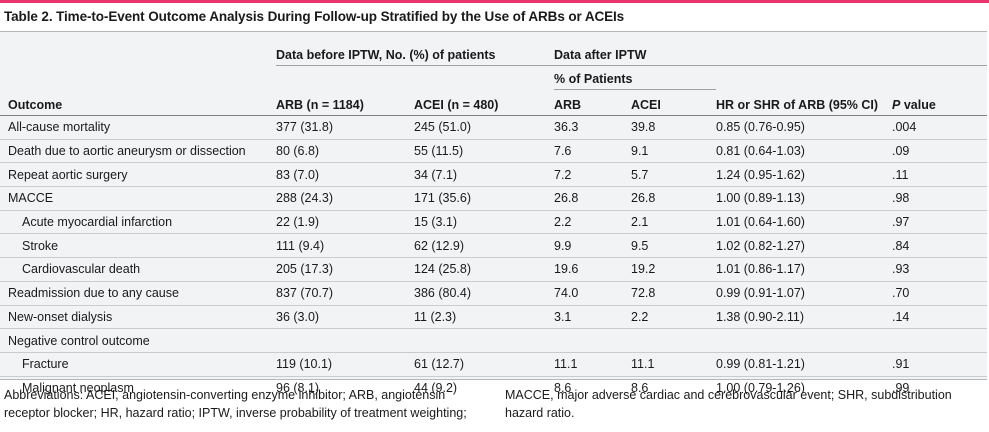 This screenshot has height=432, width=989. I want to click on cell-pvalue: .14, so click(940, 317).